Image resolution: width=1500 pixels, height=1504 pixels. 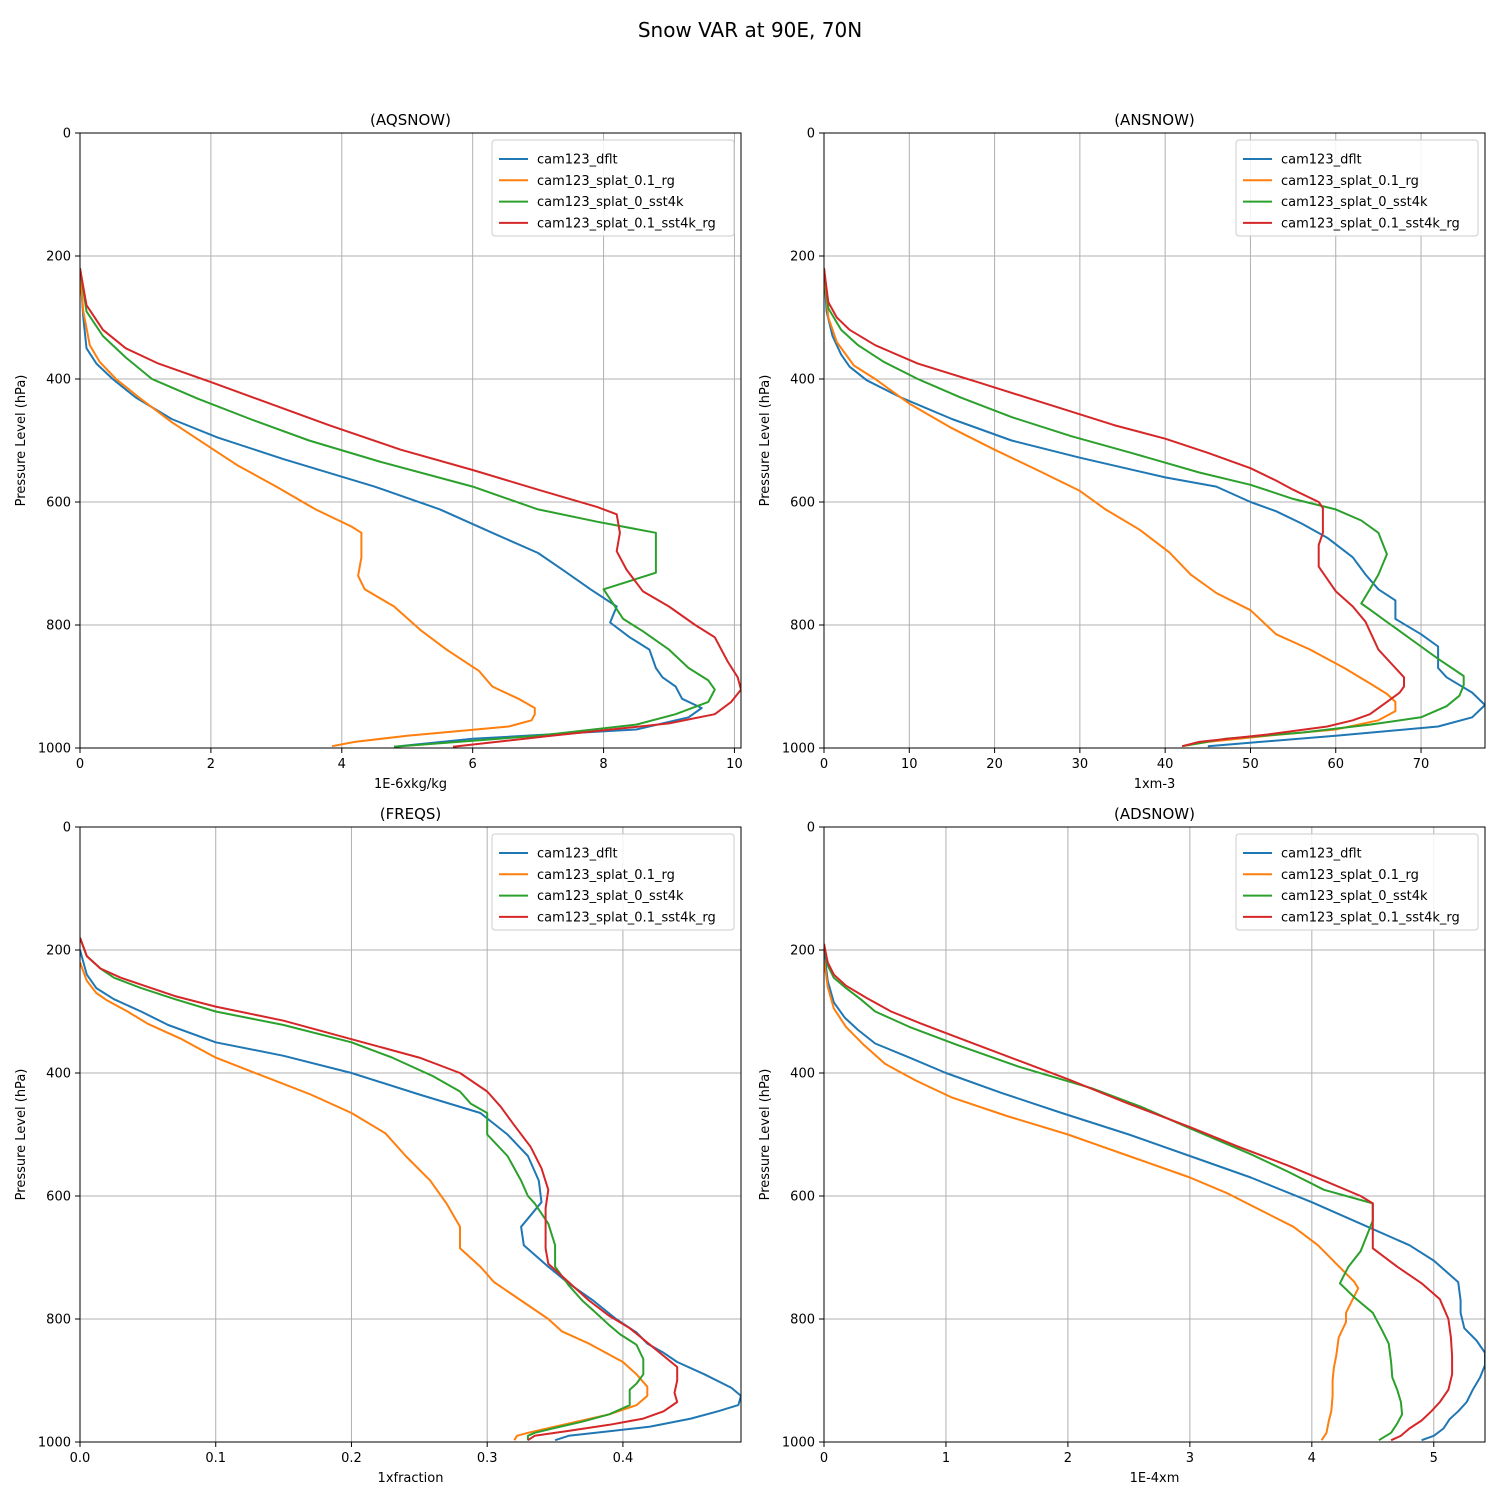 I want to click on x-tick-label: 0.3, so click(x=487, y=1458).